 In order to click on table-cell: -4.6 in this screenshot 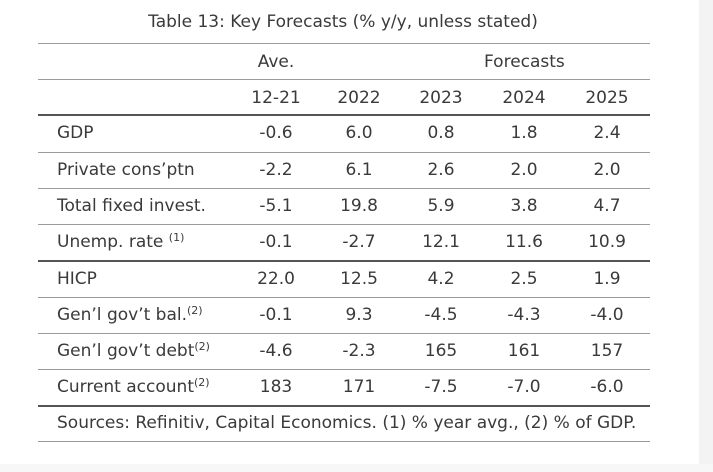, I will do `click(276, 351)`.